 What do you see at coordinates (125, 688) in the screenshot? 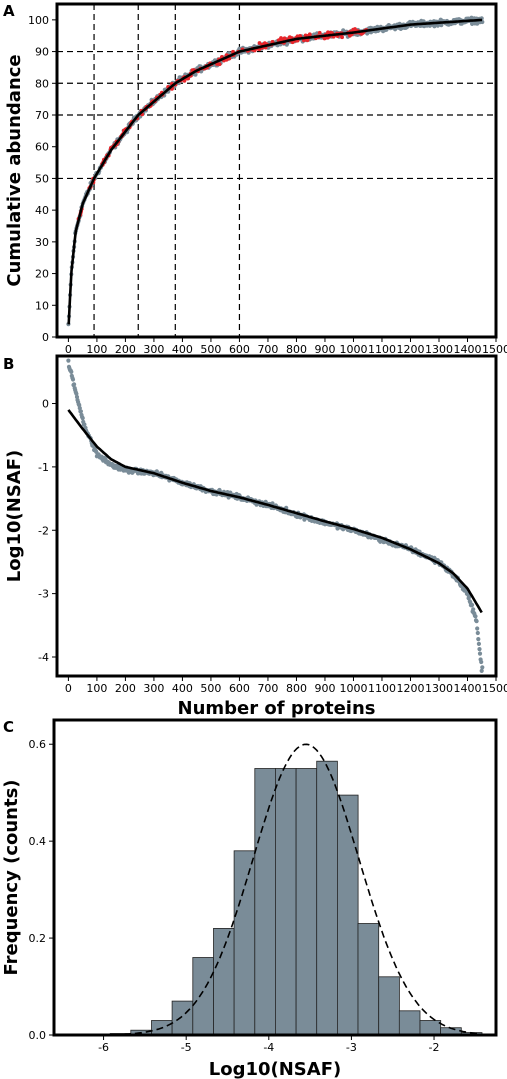
I see `panel-b-x-tick-label: 200` at bounding box center [125, 688].